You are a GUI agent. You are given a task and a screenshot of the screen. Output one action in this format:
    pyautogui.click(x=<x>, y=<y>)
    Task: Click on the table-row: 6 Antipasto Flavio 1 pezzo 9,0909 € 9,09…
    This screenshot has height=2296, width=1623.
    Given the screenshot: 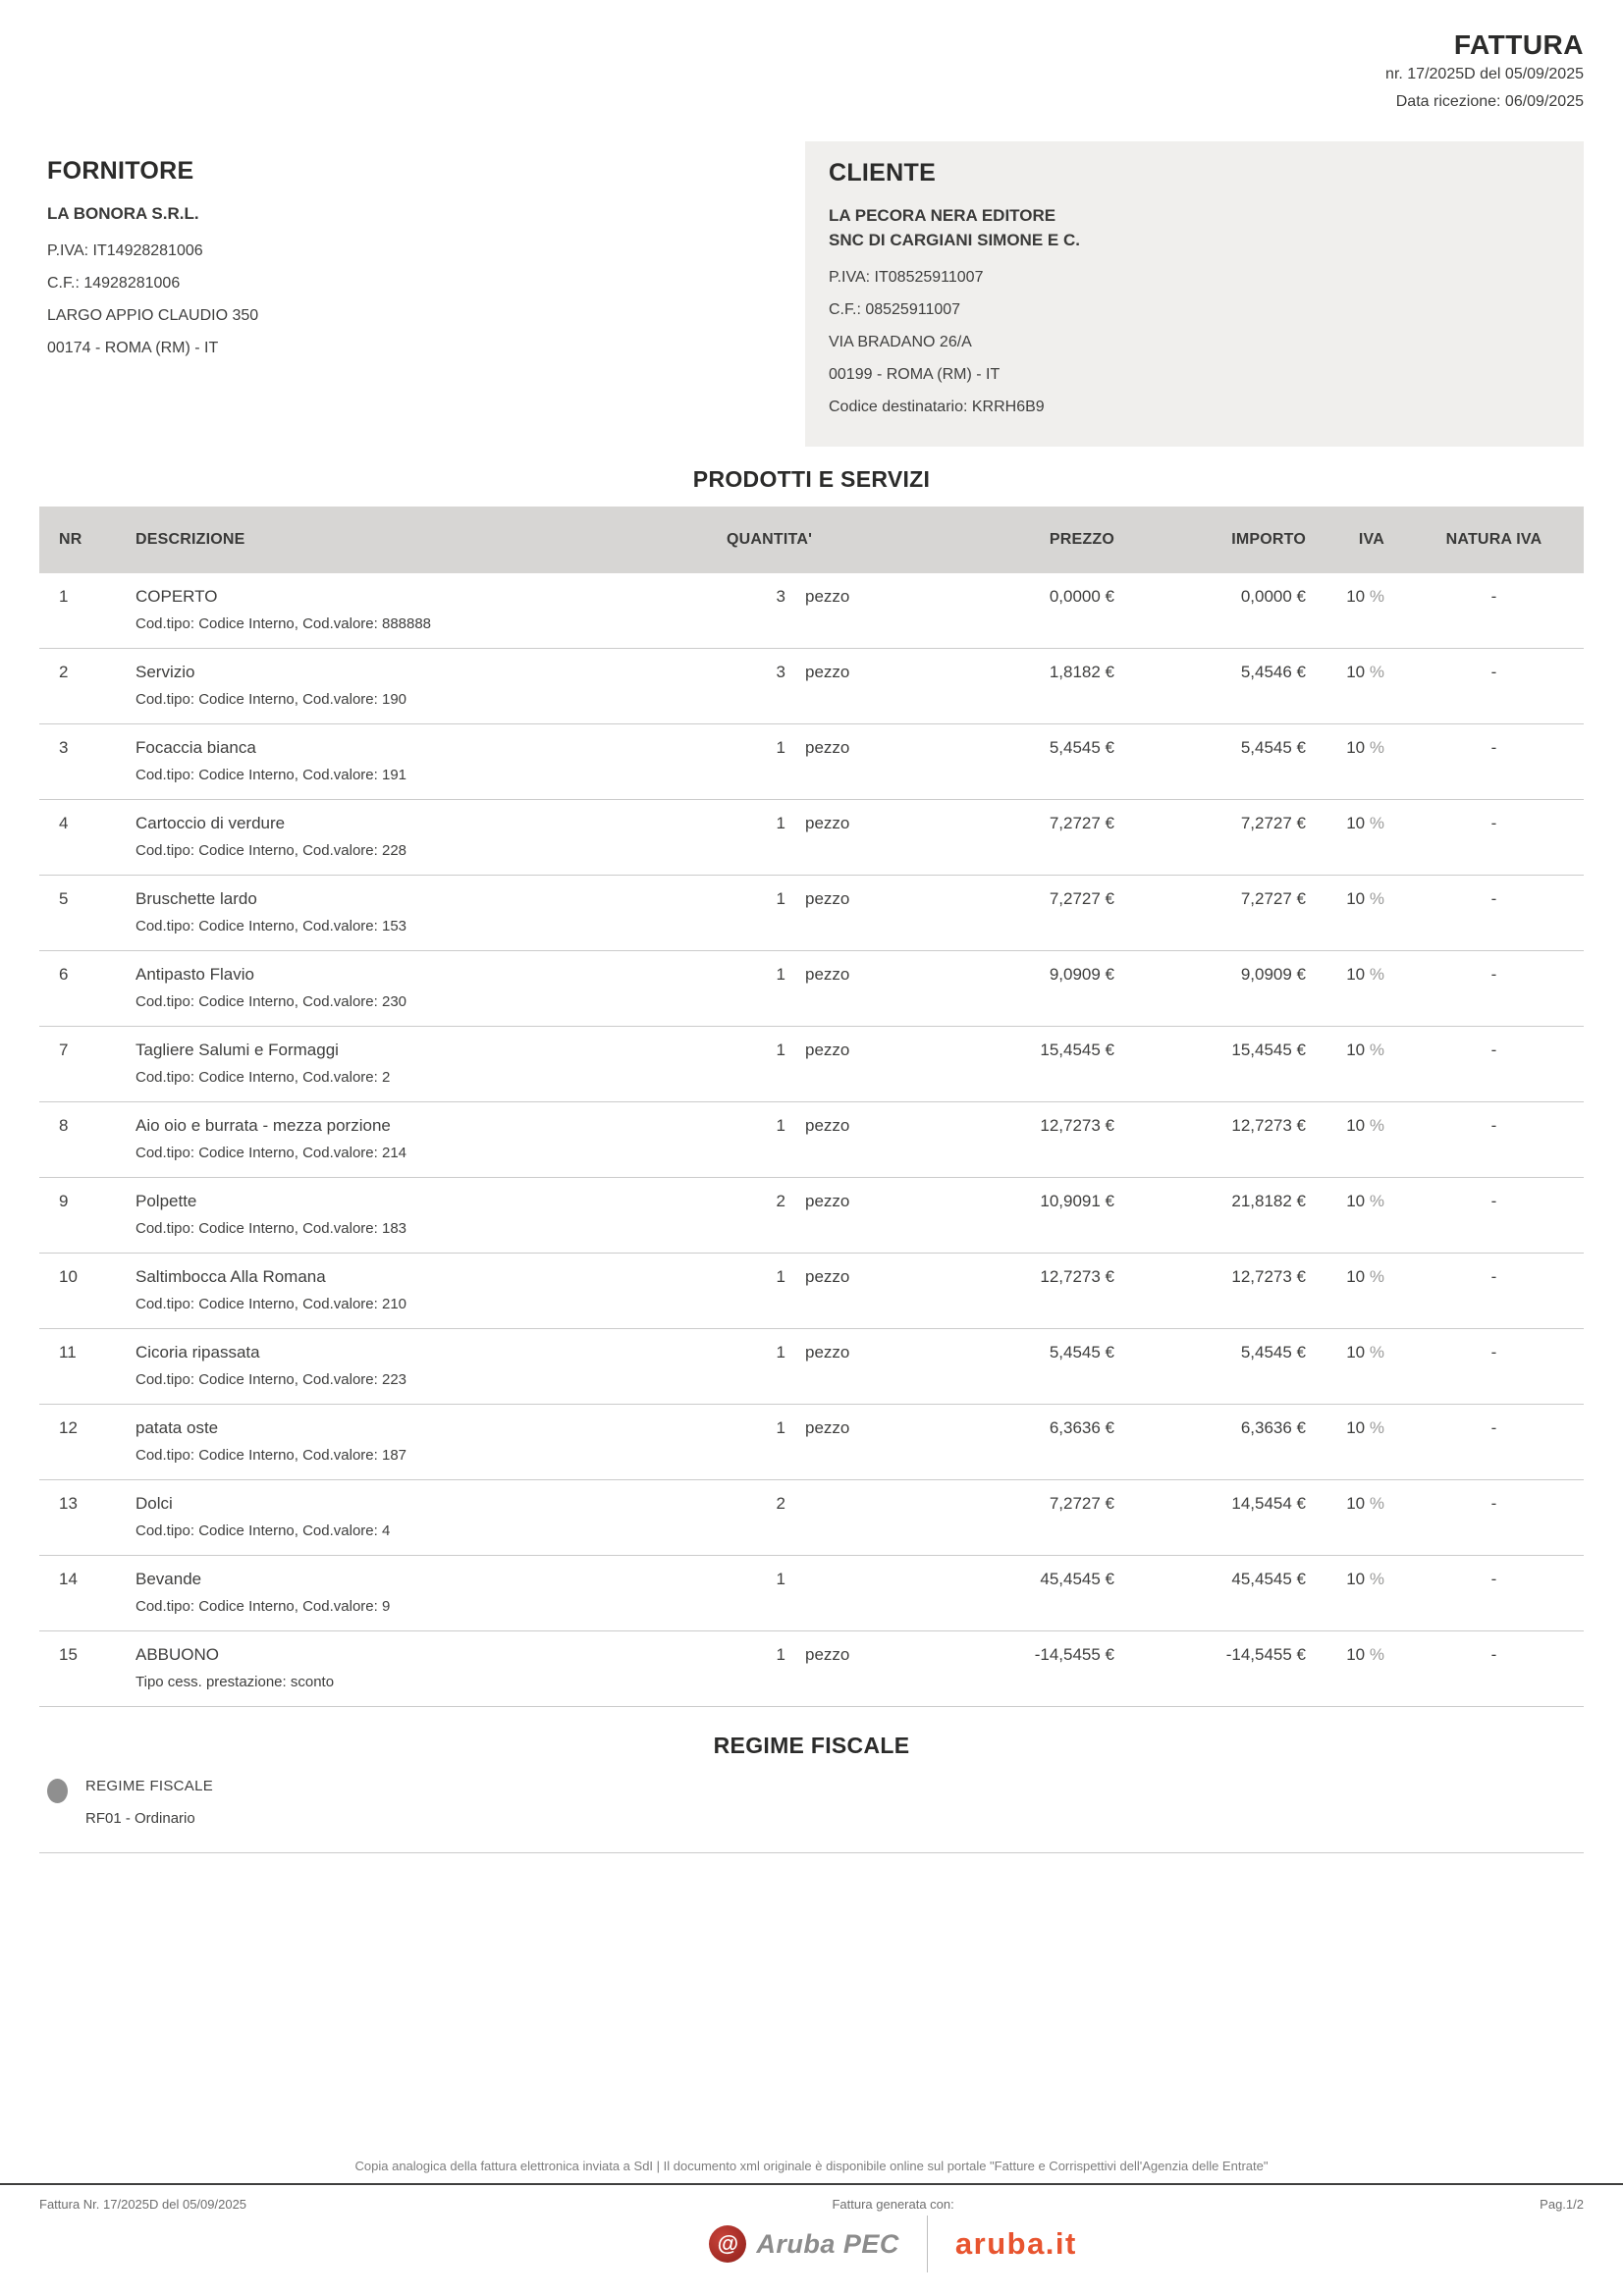 What is the action you would take?
    pyautogui.click(x=811, y=989)
    